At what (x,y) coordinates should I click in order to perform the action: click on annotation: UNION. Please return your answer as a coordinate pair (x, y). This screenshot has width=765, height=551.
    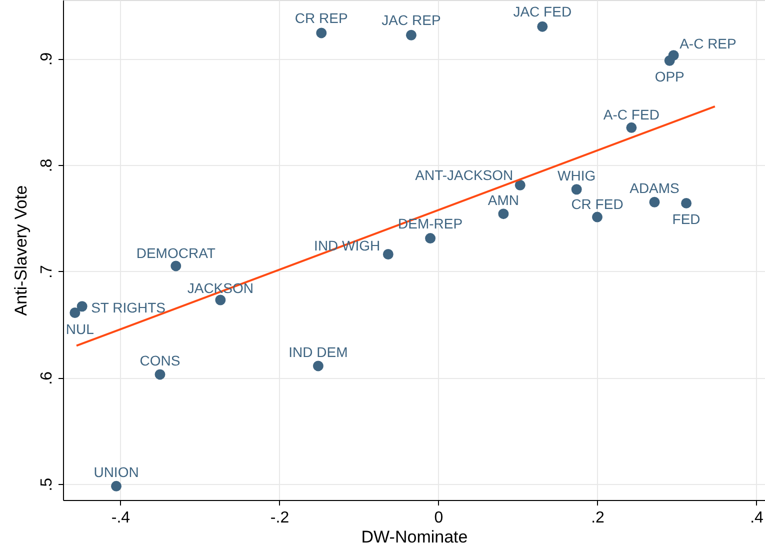
    Looking at the image, I should click on (116, 472).